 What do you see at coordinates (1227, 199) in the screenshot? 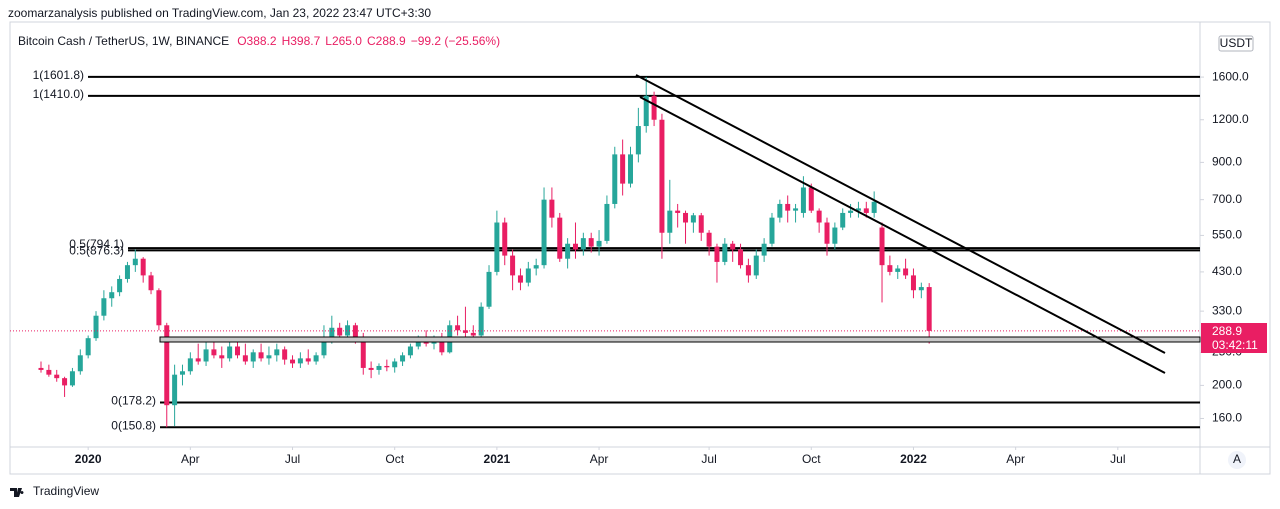
I see `y-tick-label: 700.0` at bounding box center [1227, 199].